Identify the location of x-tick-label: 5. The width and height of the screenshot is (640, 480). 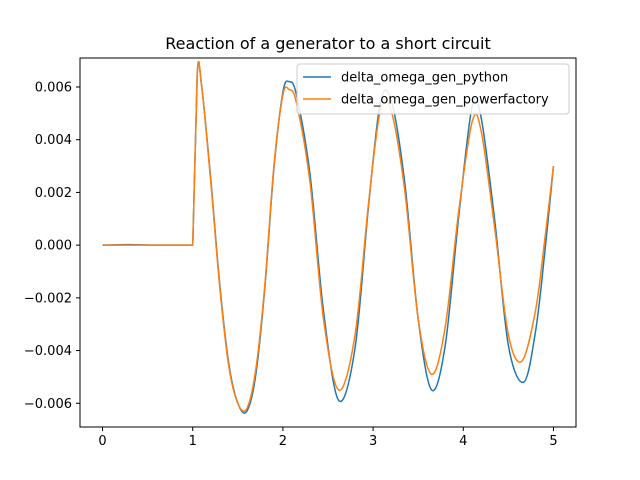
(553, 441).